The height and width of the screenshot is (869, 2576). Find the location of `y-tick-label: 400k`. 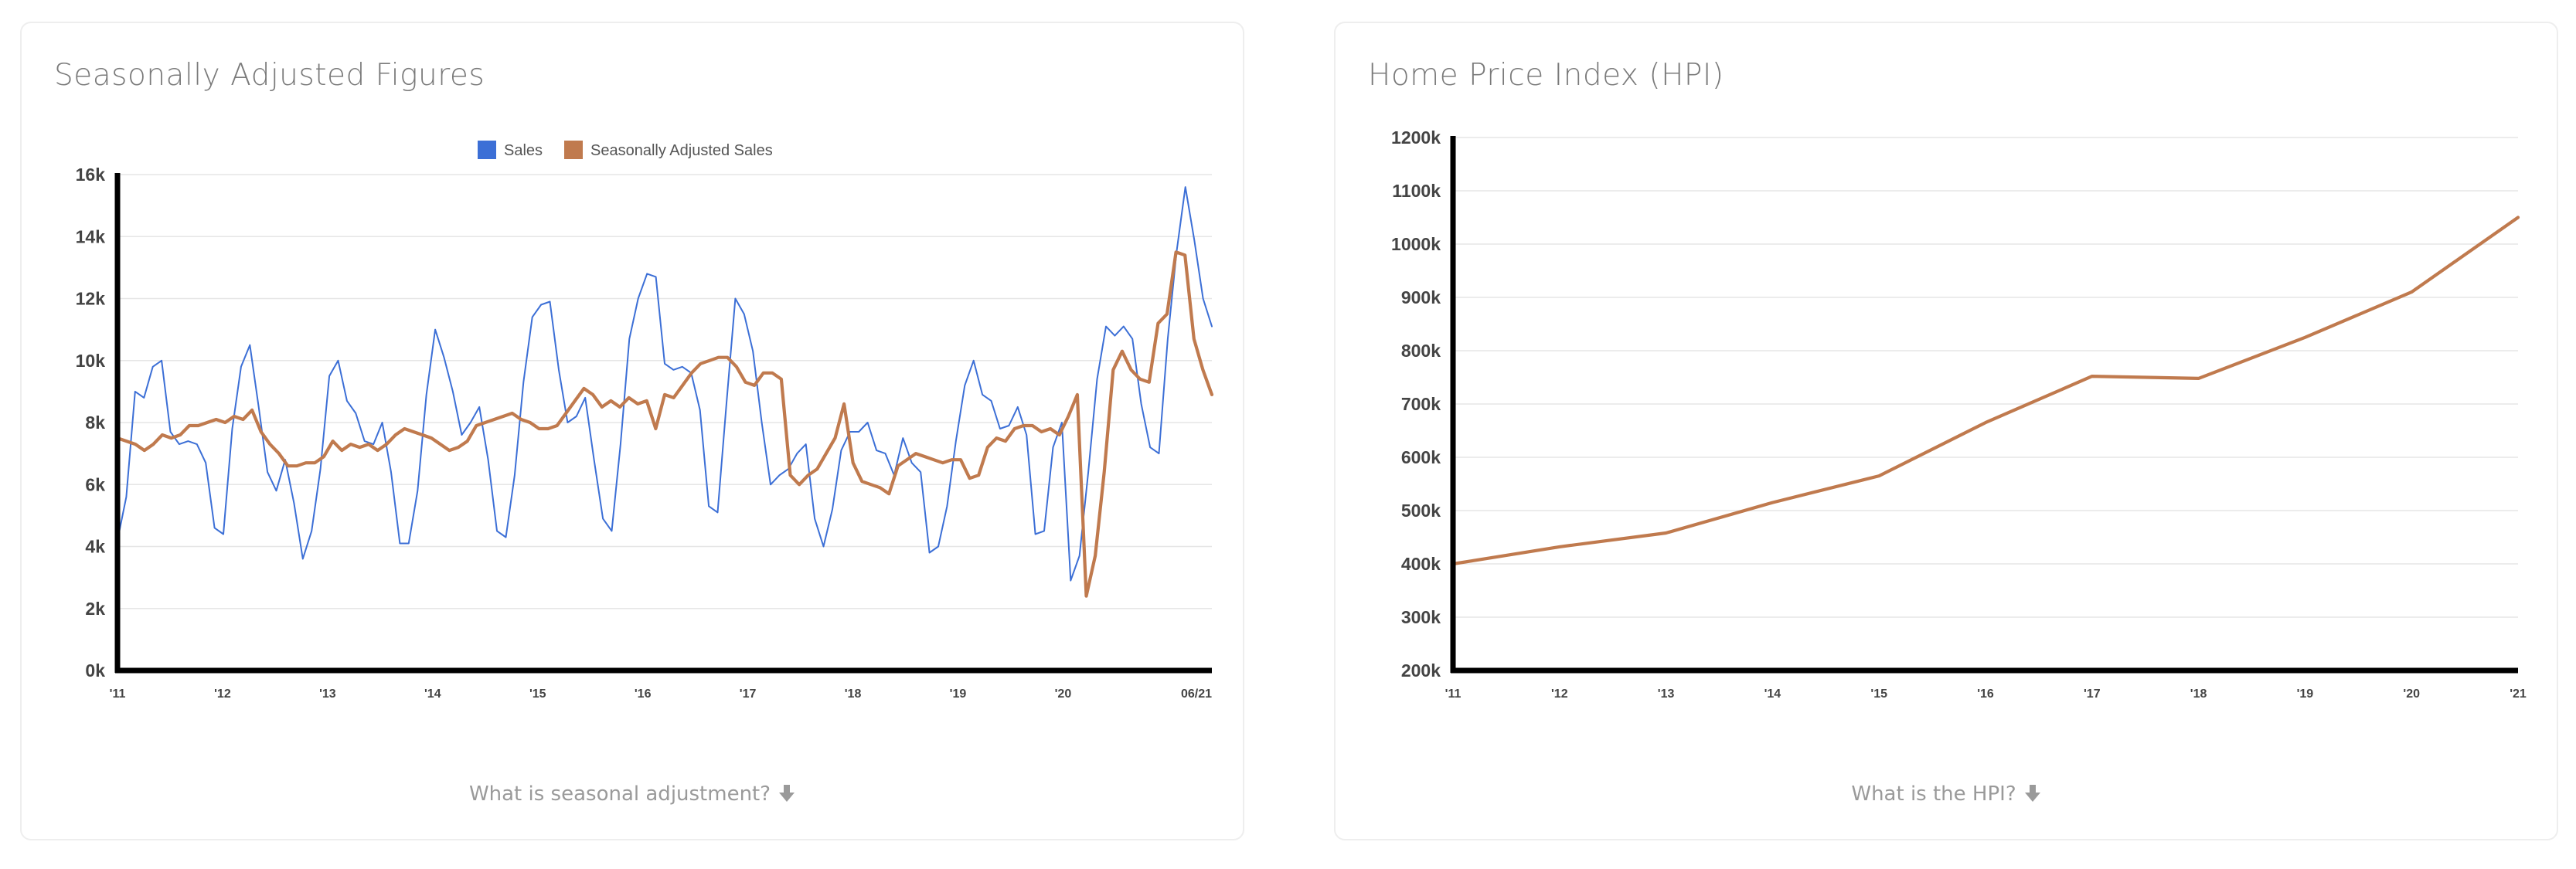

y-tick-label: 400k is located at coordinates (1421, 564).